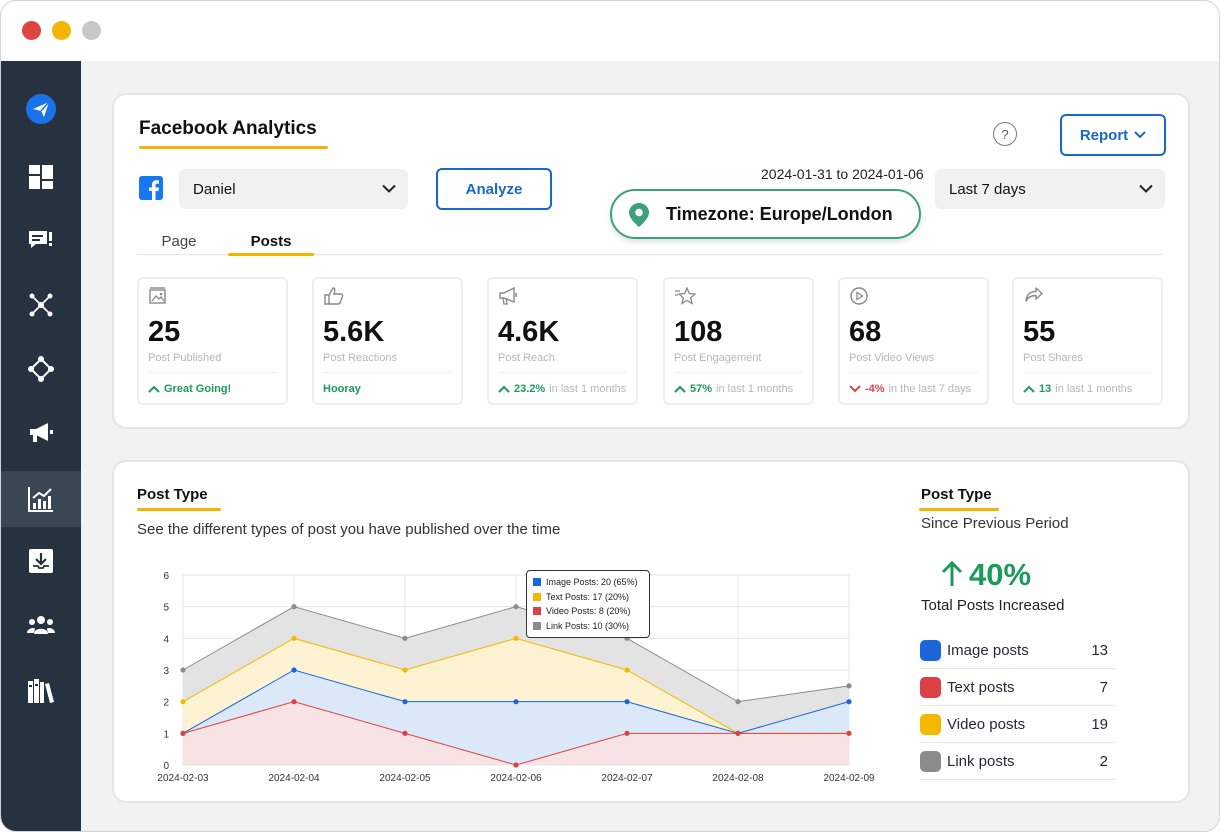  What do you see at coordinates (41, 433) in the screenshot?
I see `sidebar-item-campaigns` at bounding box center [41, 433].